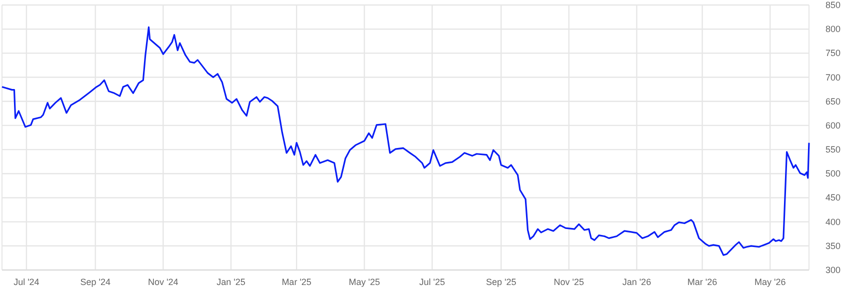 The width and height of the screenshot is (849, 296). What do you see at coordinates (833, 221) in the screenshot?
I see `y-tick-label: 400` at bounding box center [833, 221].